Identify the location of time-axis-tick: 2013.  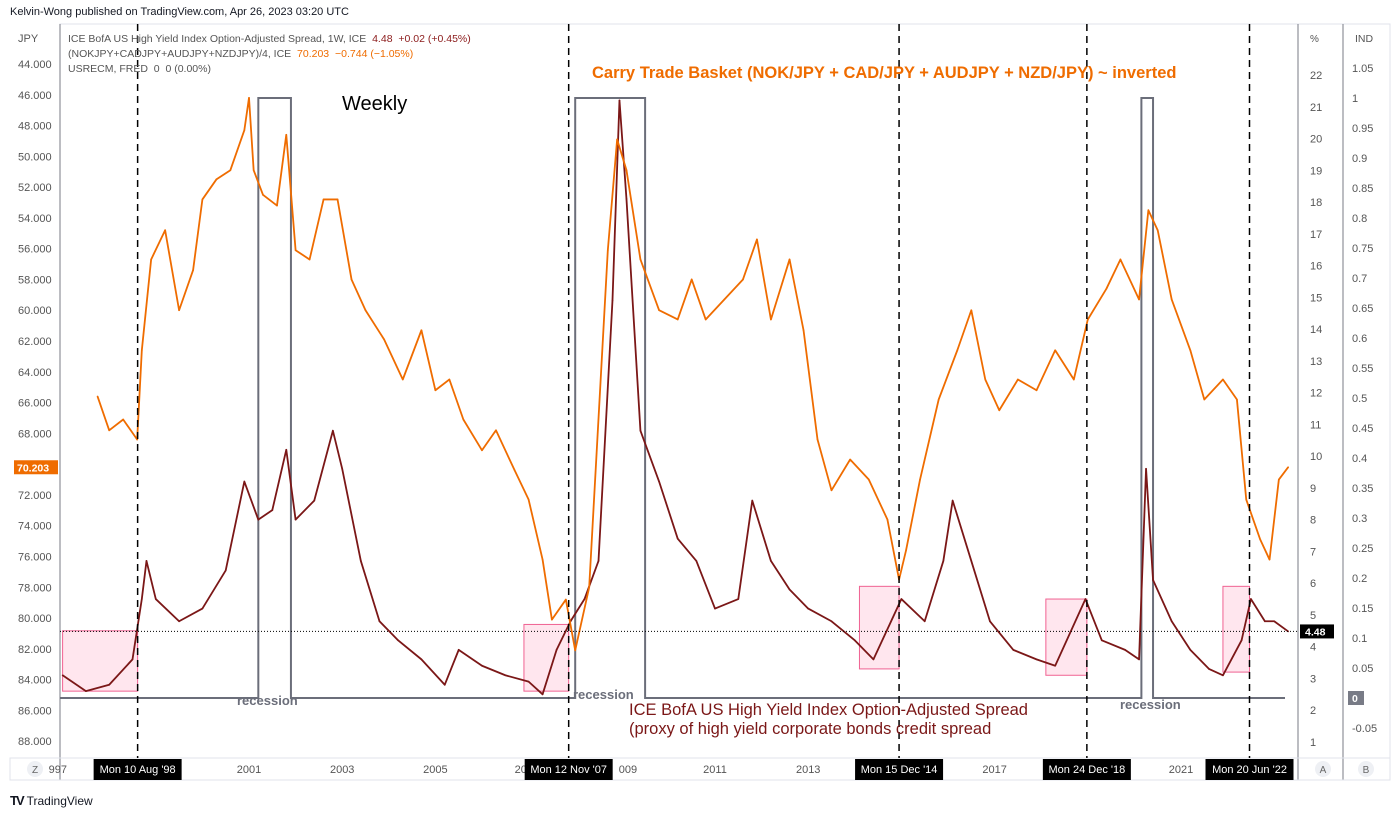
(808, 770).